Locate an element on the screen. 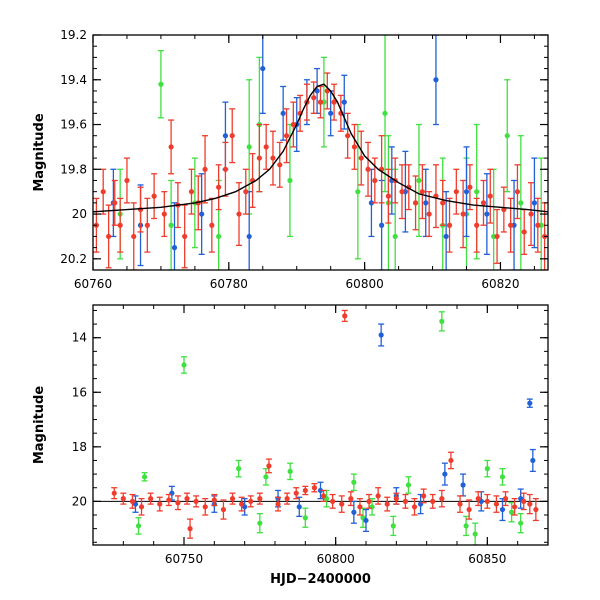 This screenshot has height=600, width=600. y-tick-label: 16 is located at coordinates (79, 392).